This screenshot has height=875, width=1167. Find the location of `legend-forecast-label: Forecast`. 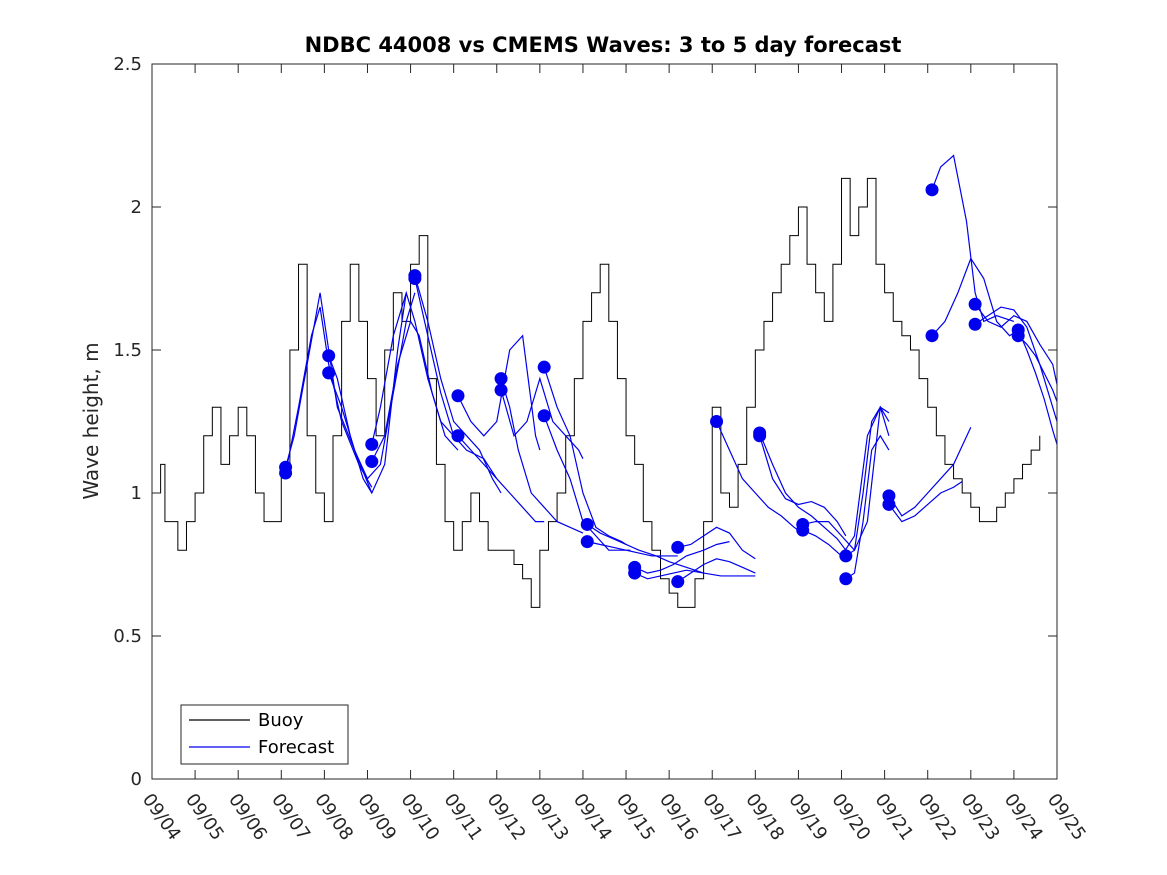

legend-forecast-label: Forecast is located at coordinates (296, 747).